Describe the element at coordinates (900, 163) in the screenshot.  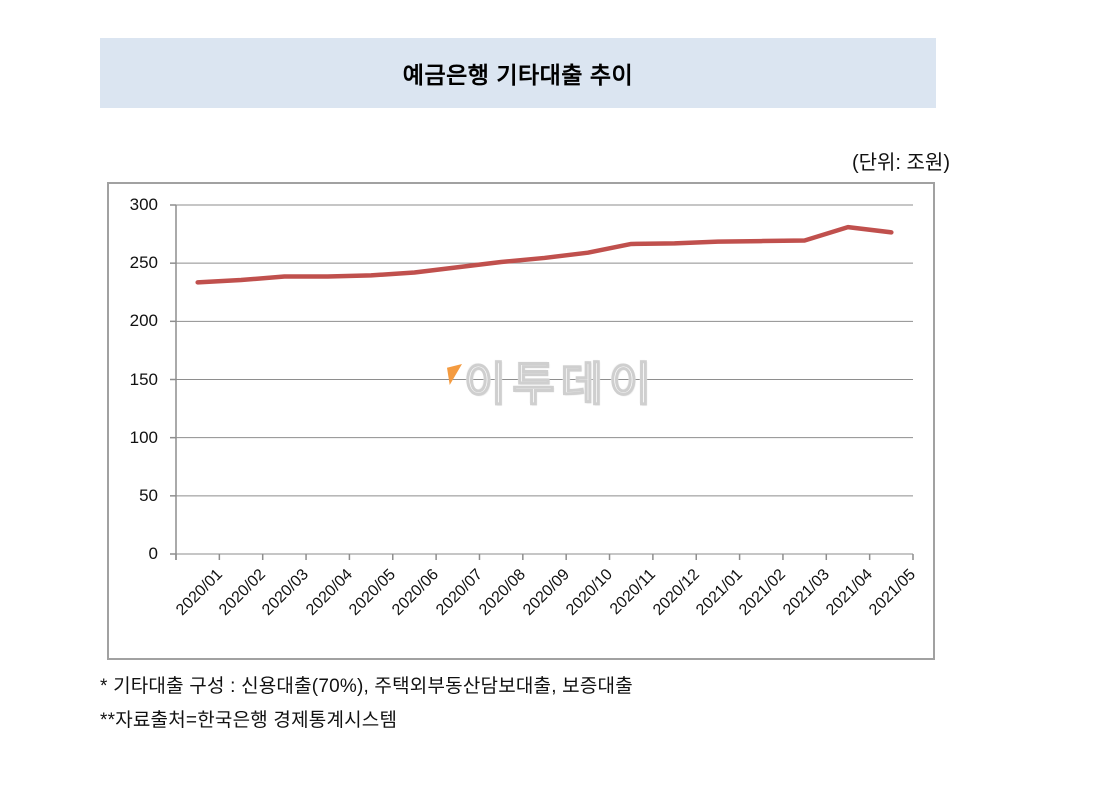
I see `unit-label: (단위: 조원)` at that location.